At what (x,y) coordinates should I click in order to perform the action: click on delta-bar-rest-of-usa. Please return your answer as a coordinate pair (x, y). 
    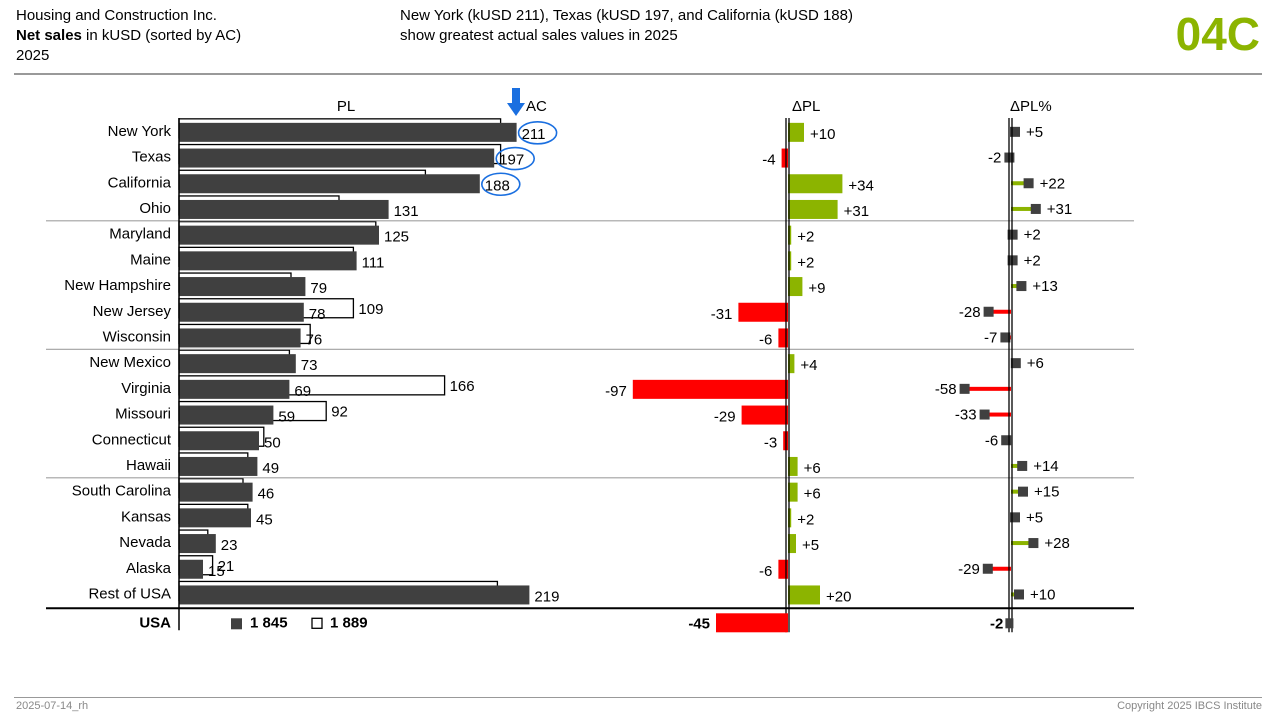
    Looking at the image, I should click on (804, 595).